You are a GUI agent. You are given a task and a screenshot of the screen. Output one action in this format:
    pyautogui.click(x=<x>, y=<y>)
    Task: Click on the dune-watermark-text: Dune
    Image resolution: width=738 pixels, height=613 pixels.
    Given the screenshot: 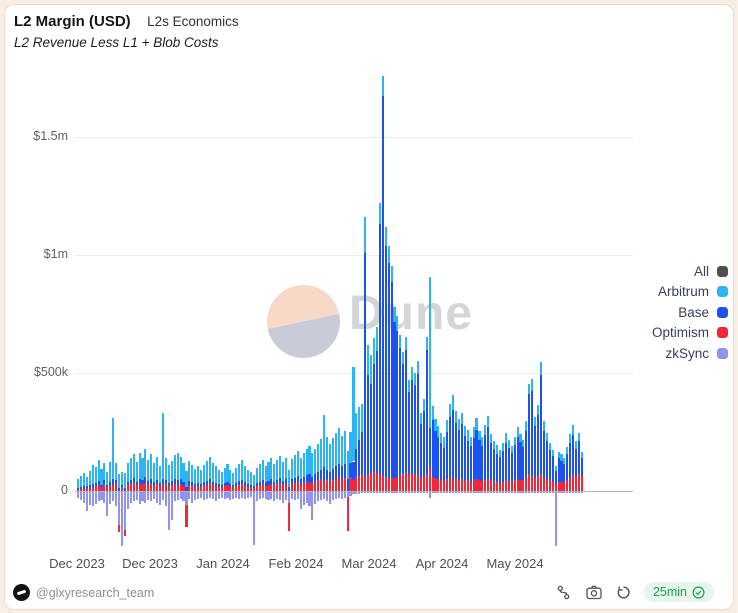 What is the action you would take?
    pyautogui.click(x=411, y=313)
    